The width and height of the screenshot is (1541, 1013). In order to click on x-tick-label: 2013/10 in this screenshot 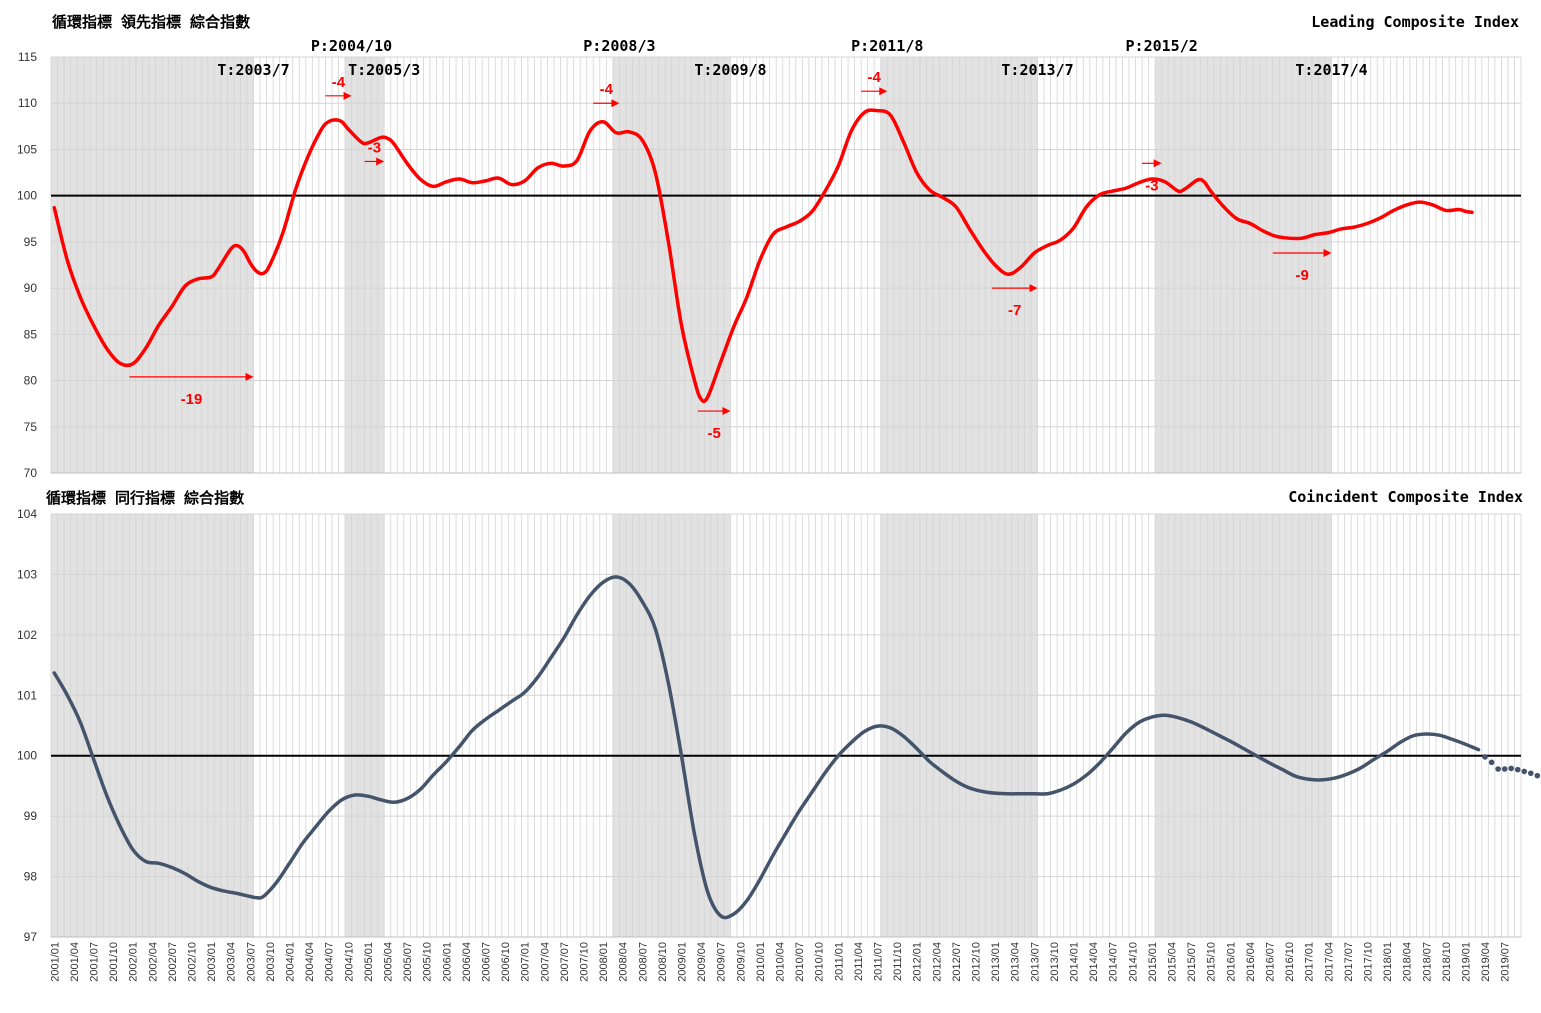, I will do `click(1055, 962)`.